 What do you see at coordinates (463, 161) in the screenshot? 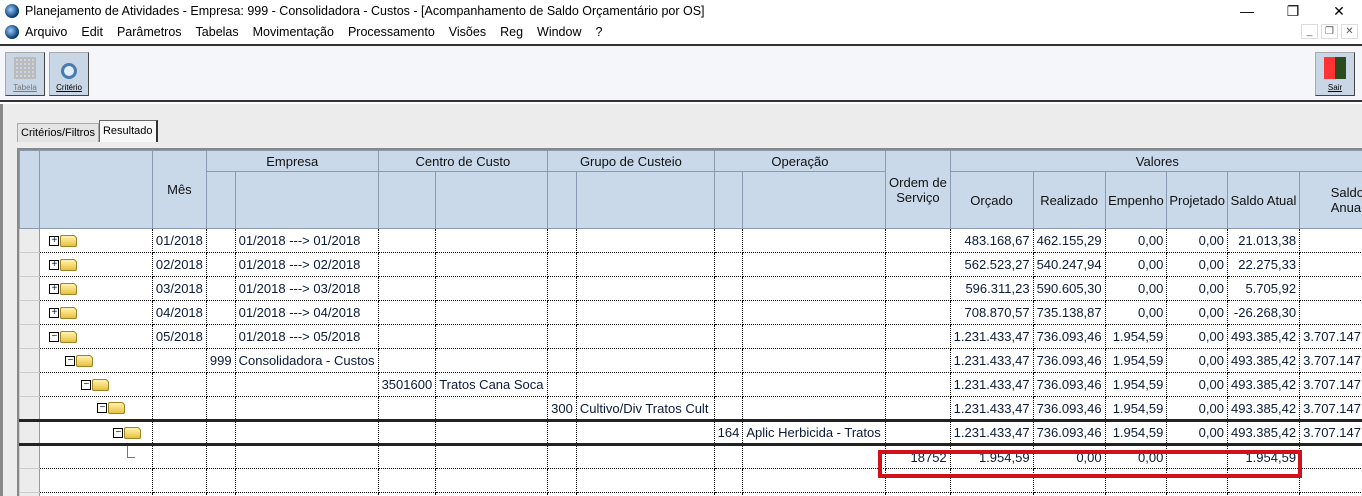
I see `header-centro-custo: Centro de Custo` at bounding box center [463, 161].